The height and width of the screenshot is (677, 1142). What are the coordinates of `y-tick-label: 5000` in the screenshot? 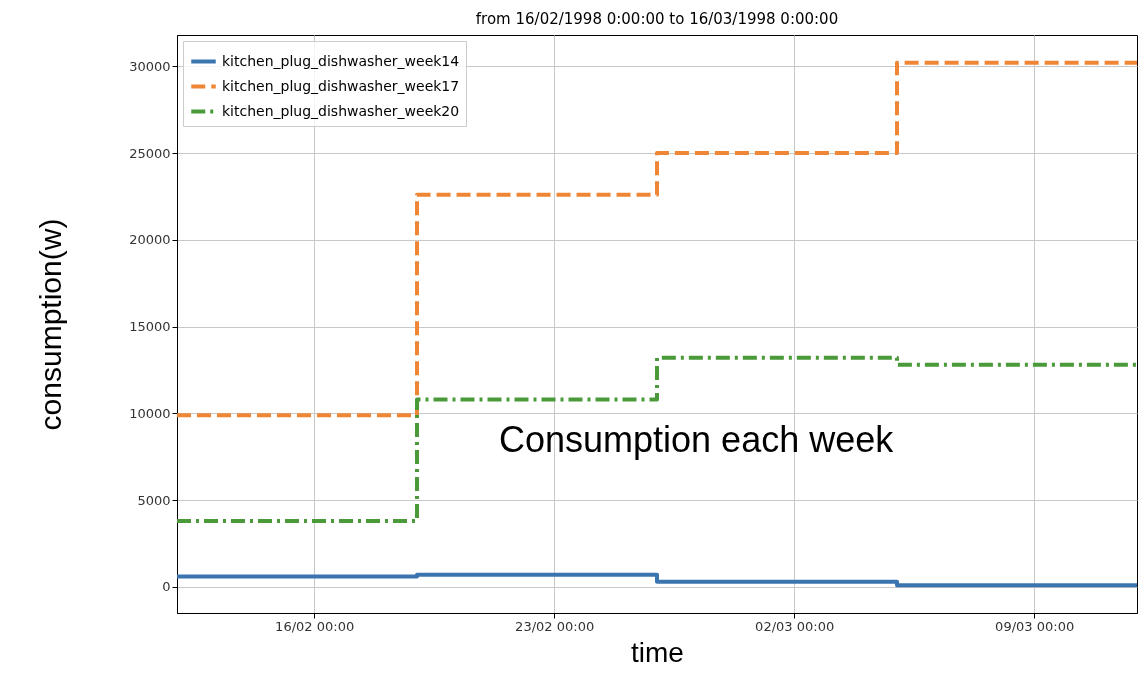 It's located at (154, 500).